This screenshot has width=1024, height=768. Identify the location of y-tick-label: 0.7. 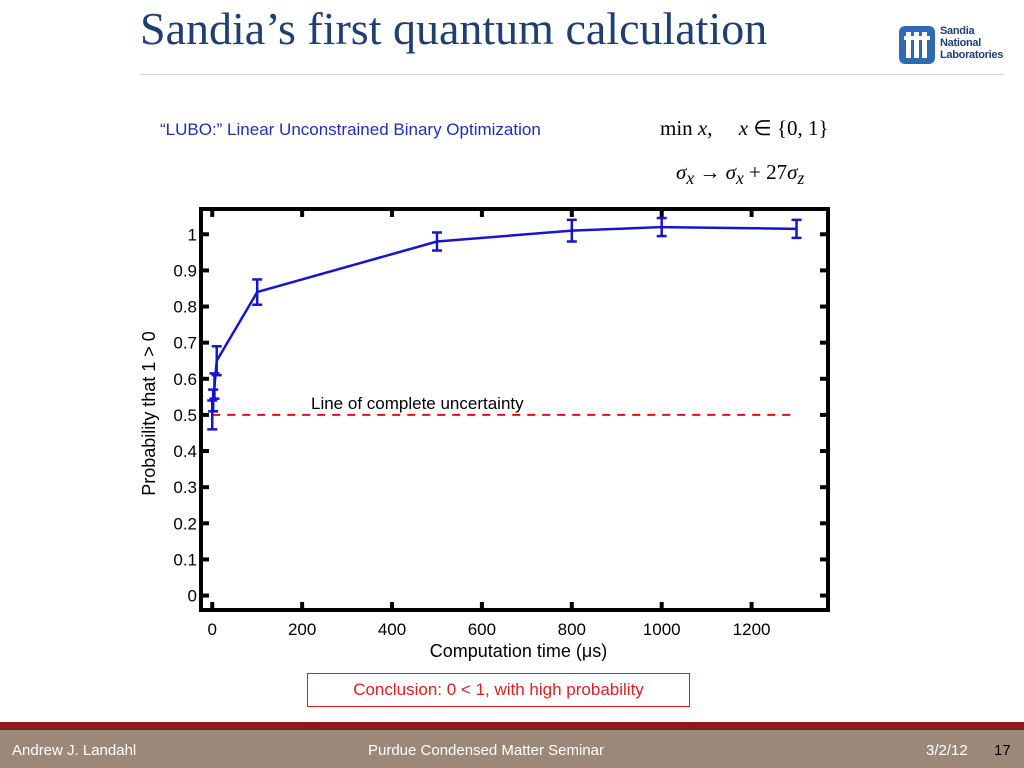
(185, 343).